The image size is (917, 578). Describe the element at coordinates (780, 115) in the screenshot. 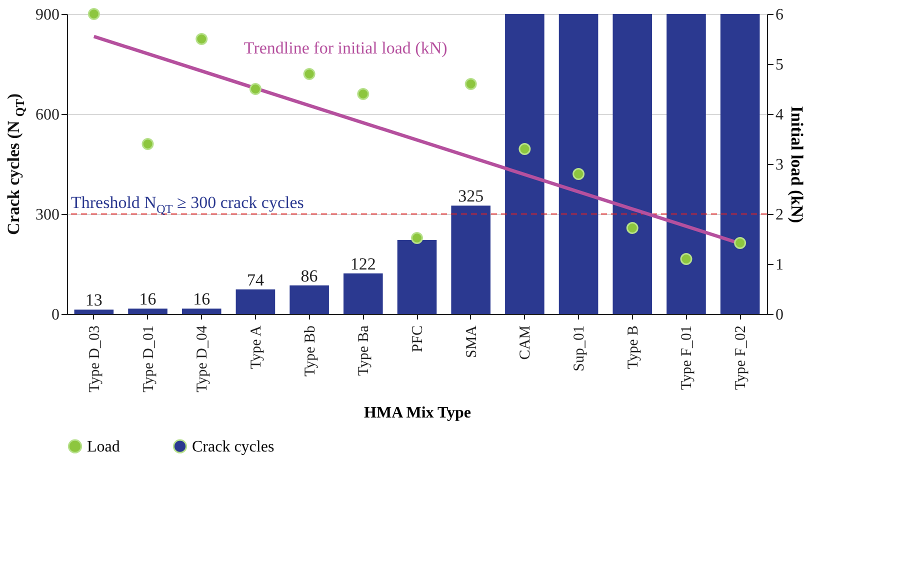

I see `y2-tick-label: 4` at that location.